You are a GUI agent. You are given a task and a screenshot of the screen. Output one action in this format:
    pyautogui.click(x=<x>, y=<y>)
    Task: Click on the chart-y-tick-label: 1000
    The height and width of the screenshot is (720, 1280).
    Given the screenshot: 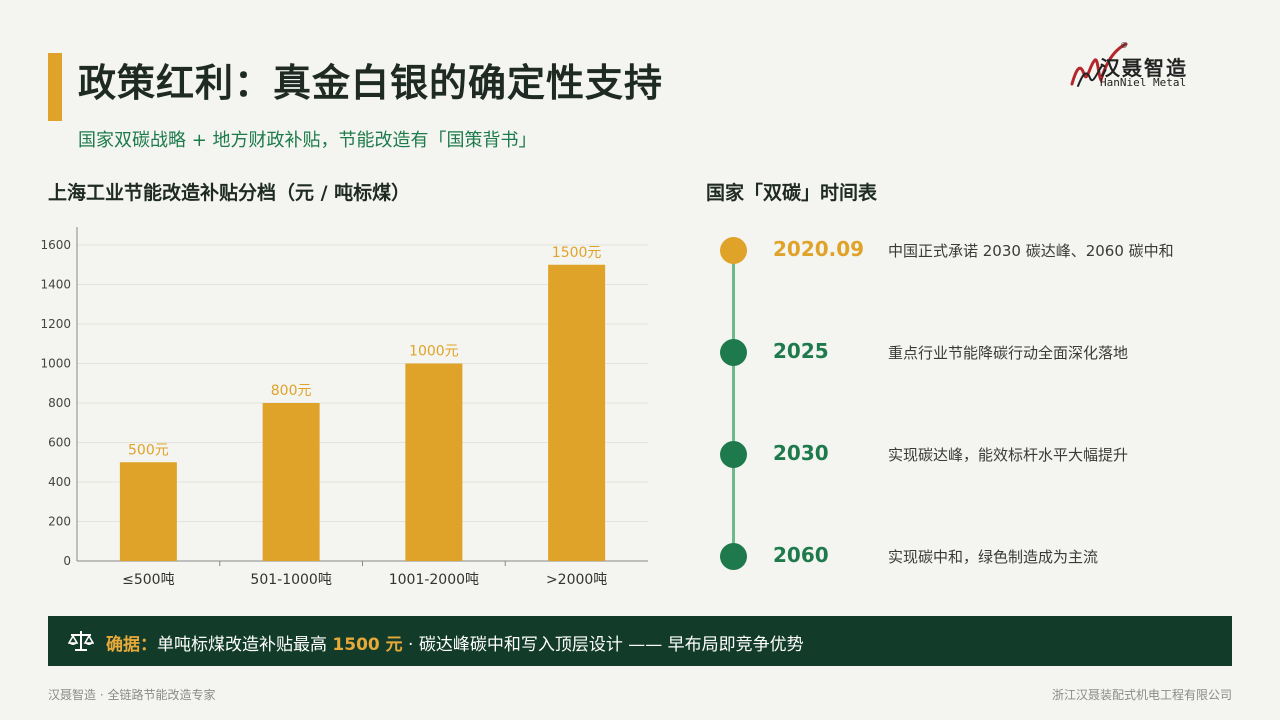 What is the action you would take?
    pyautogui.click(x=55, y=364)
    